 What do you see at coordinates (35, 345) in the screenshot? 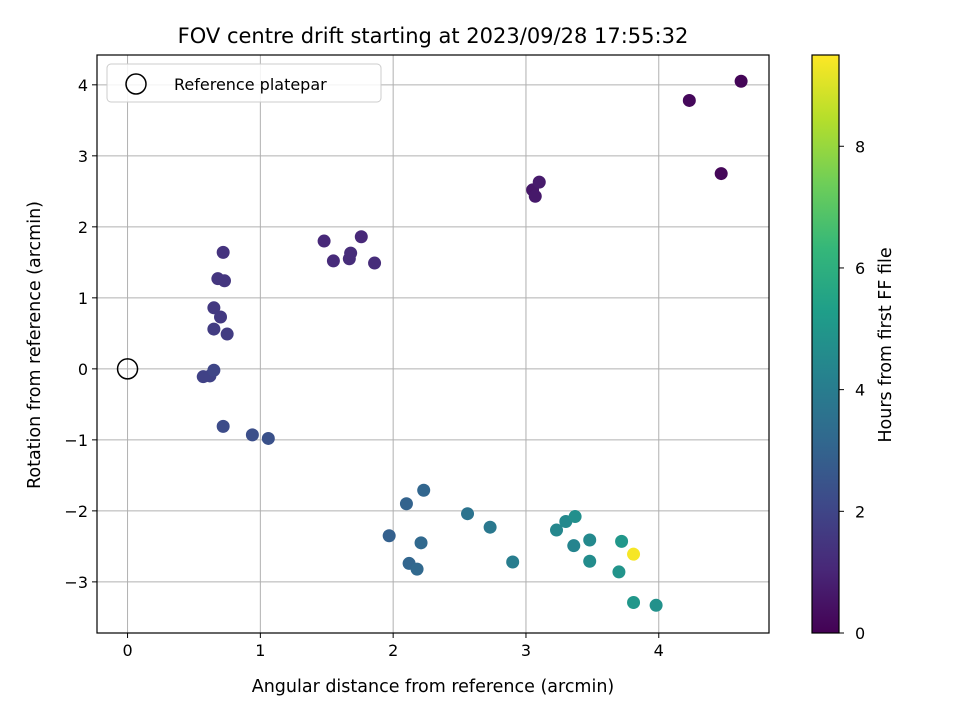
I see `y-axis-label: Rotation from reference (arcmin)` at bounding box center [35, 345].